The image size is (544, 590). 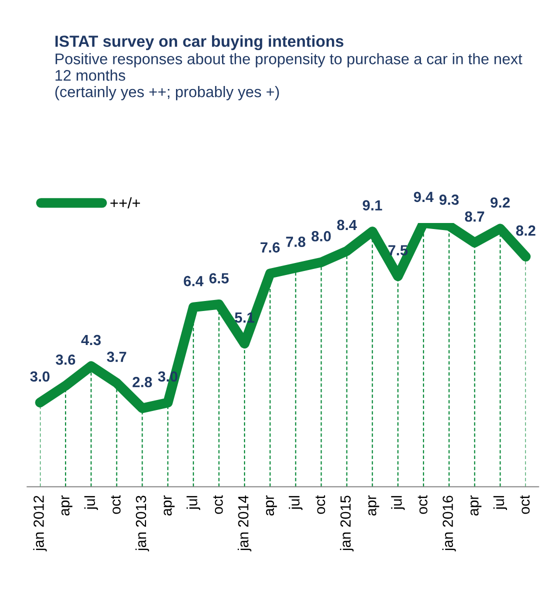 I want to click on chart-subtitle: Positive responses about the propensity to purchase a car in the next 12 months (certainly yes ++; probably yes +), so click(x=288, y=76).